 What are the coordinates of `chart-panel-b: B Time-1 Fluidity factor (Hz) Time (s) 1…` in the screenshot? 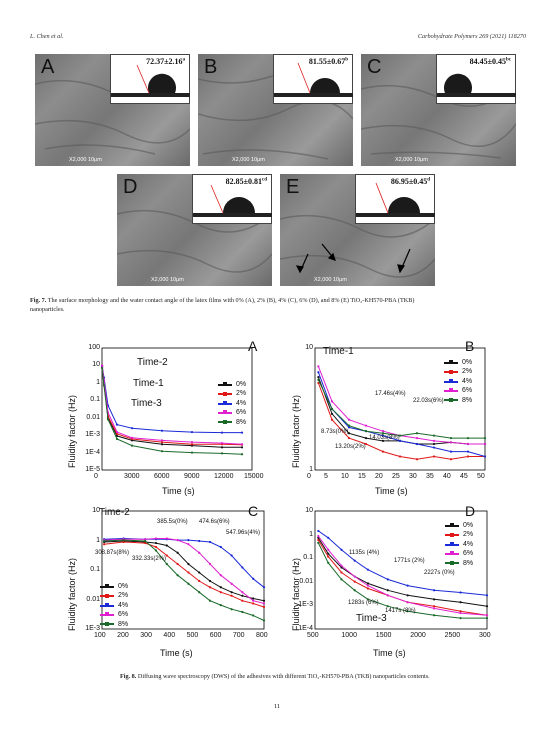 It's located at (392, 419).